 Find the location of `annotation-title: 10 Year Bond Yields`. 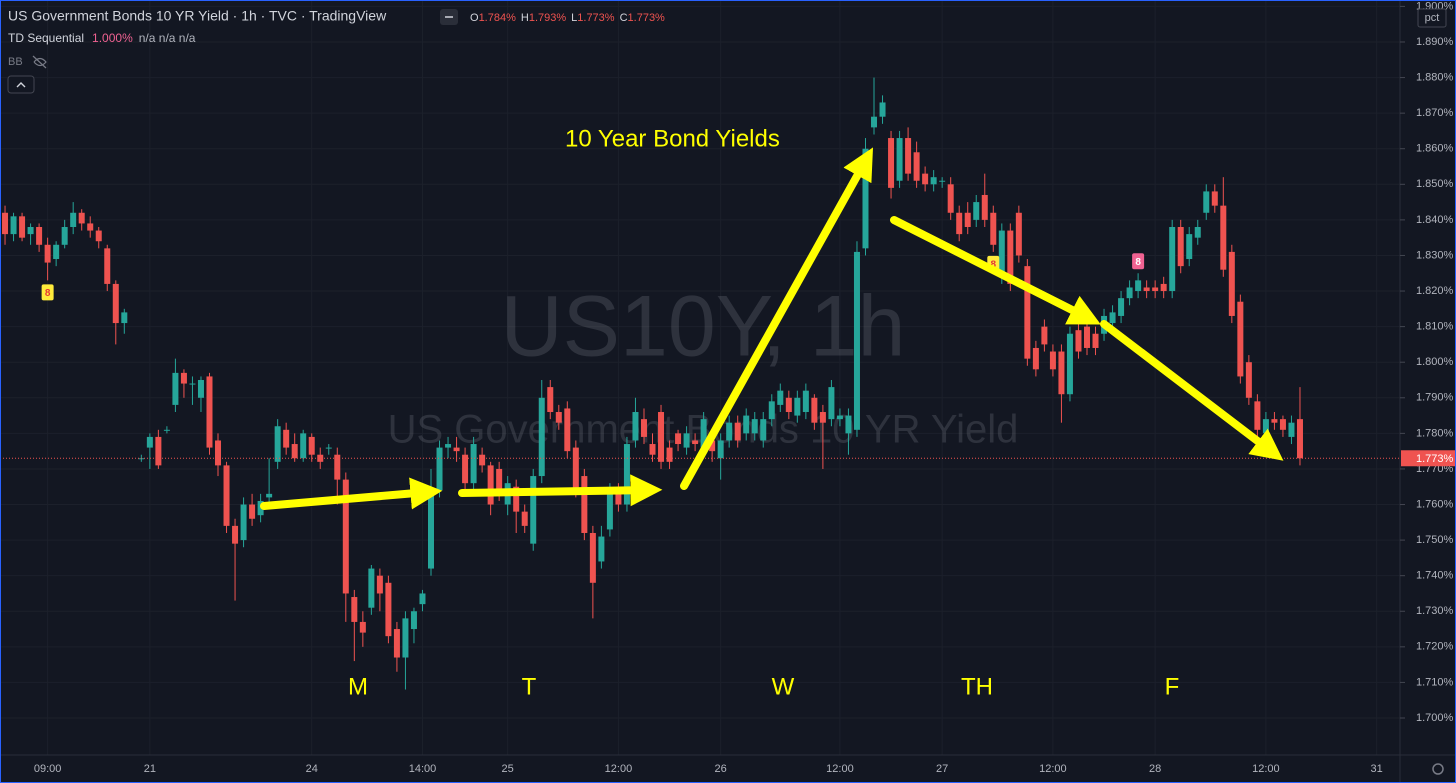

annotation-title: 10 Year Bond Yields is located at coordinates (672, 138).